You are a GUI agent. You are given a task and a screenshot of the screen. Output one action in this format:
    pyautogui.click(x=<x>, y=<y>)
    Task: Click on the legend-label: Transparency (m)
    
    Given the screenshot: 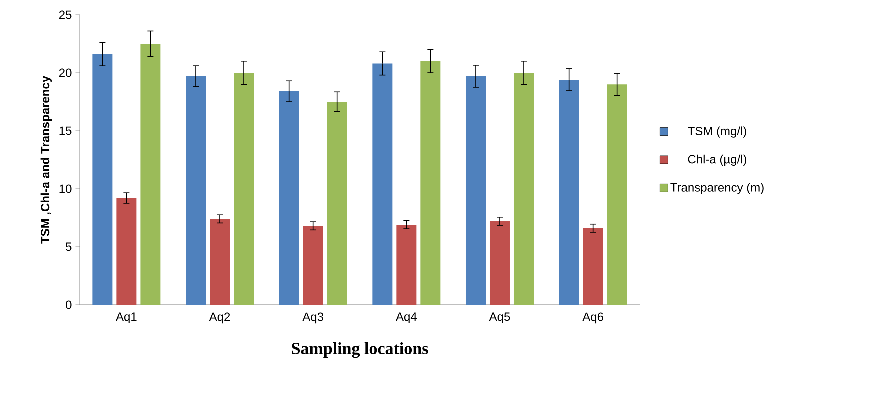 What is the action you would take?
    pyautogui.click(x=717, y=188)
    